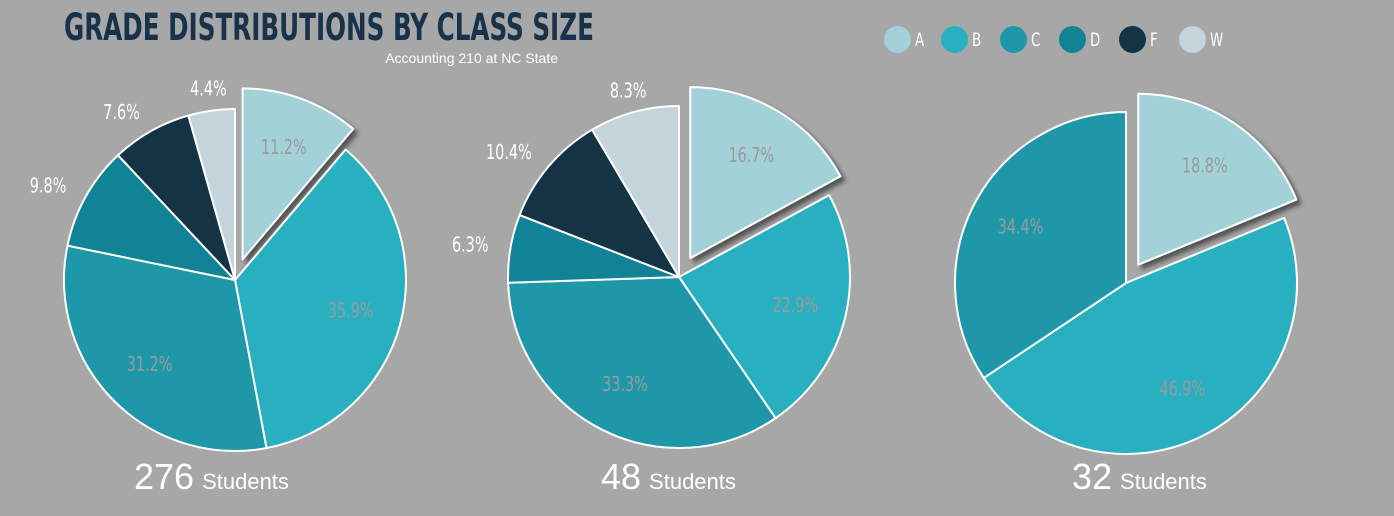 This screenshot has height=516, width=1394. What do you see at coordinates (1205, 166) in the screenshot?
I see `slice-label-a: 18.8%` at bounding box center [1205, 166].